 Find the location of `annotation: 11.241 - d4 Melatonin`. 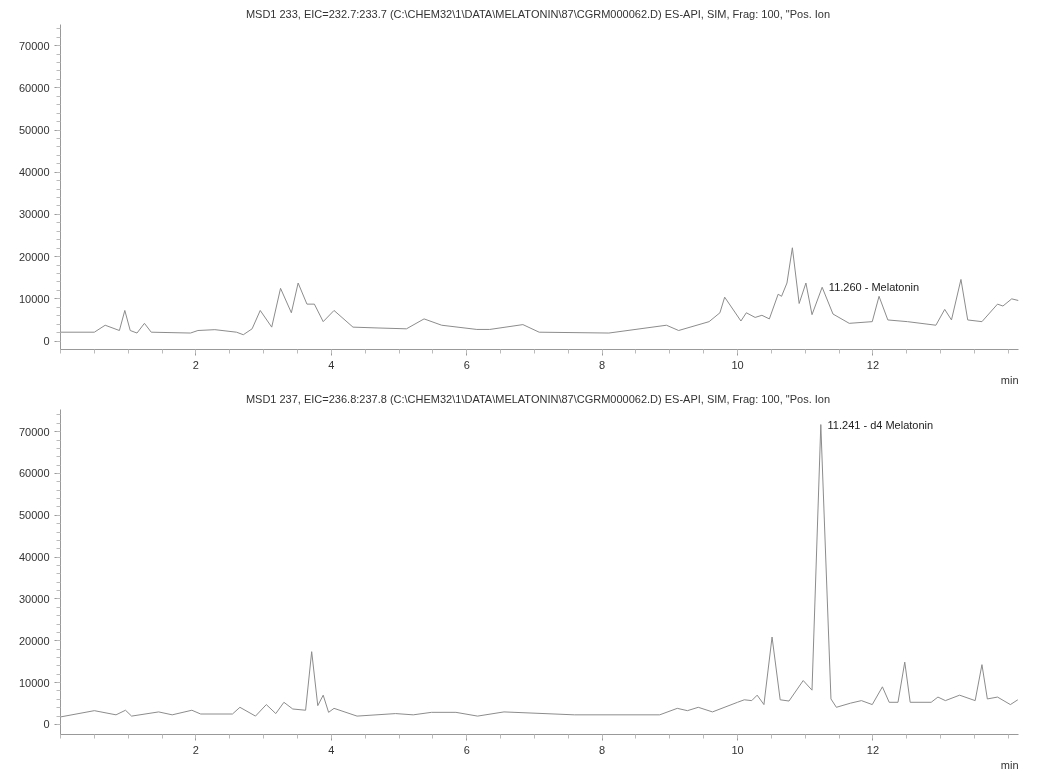

annotation: 11.241 - d4 Melatonin is located at coordinates (880, 424).